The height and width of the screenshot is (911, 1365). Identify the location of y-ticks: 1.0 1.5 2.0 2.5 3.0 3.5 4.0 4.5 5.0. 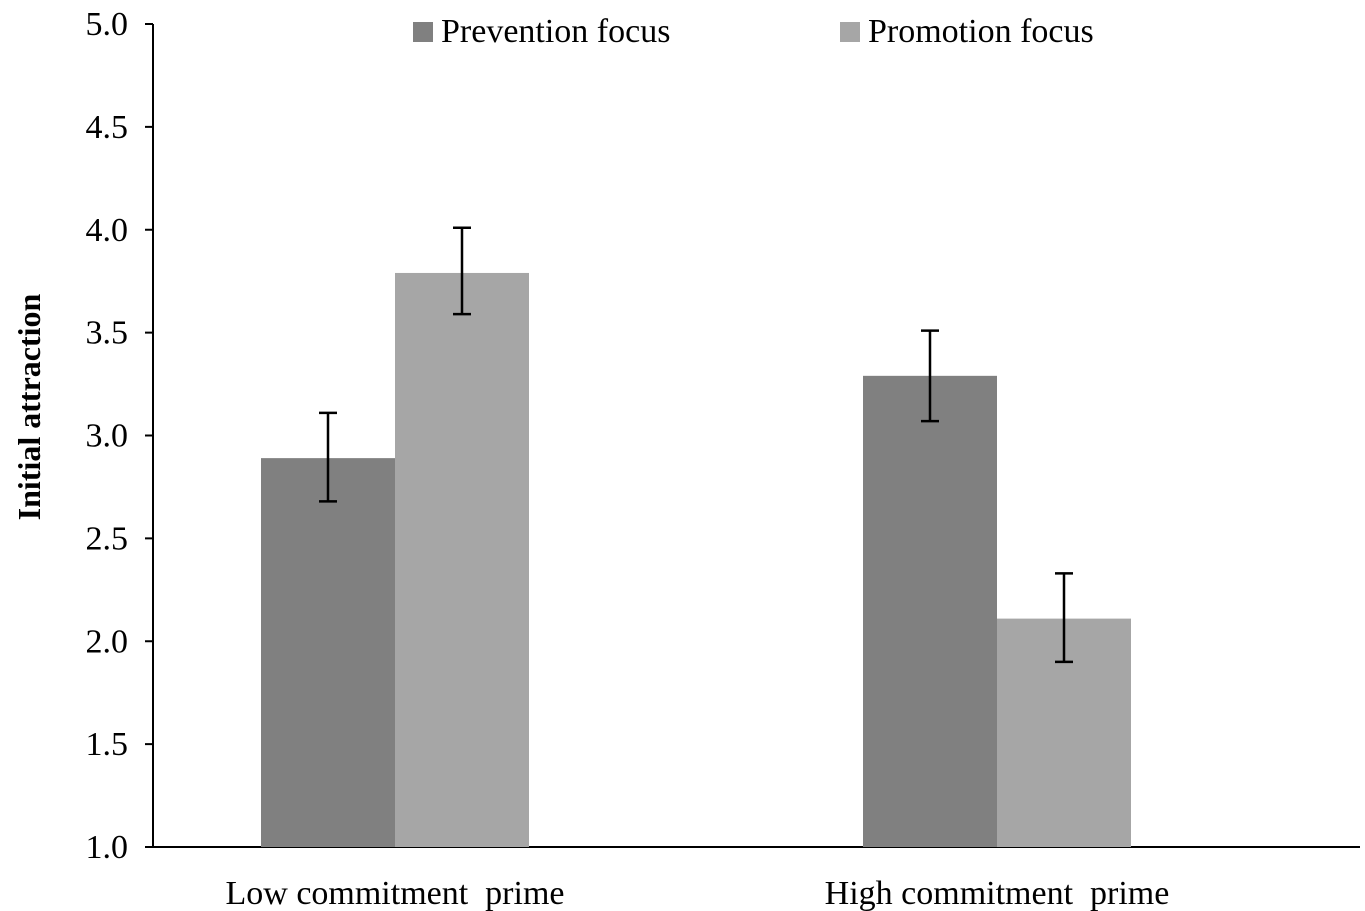
(119, 436).